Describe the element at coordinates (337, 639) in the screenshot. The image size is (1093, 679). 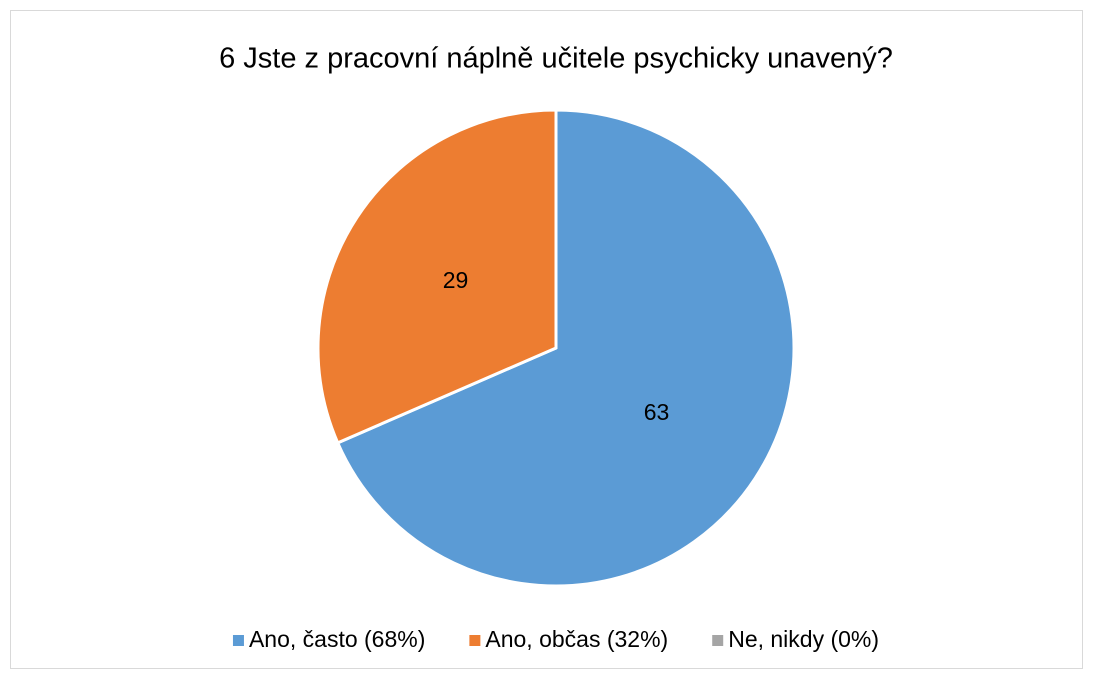
I see `legend-label: Ano, často (68%)` at that location.